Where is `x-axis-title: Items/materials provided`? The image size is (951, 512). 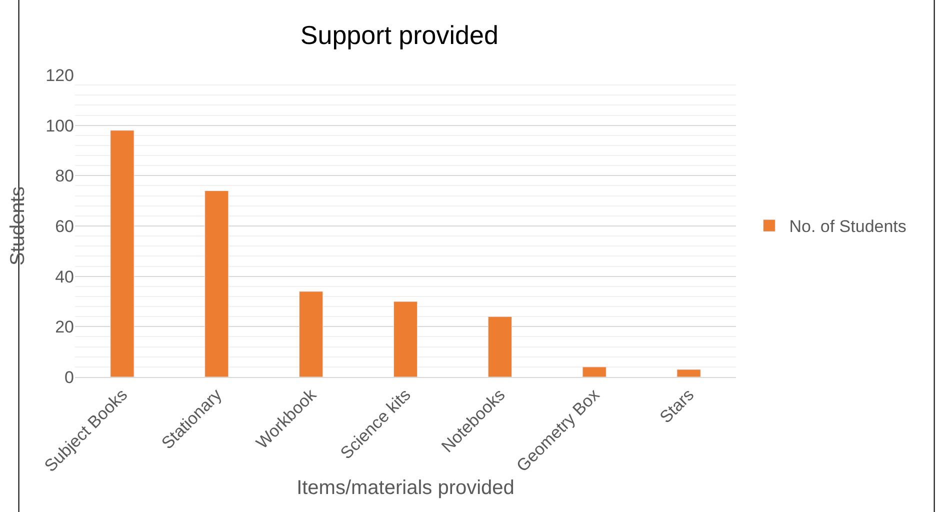 x-axis-title: Items/materials provided is located at coordinates (405, 488).